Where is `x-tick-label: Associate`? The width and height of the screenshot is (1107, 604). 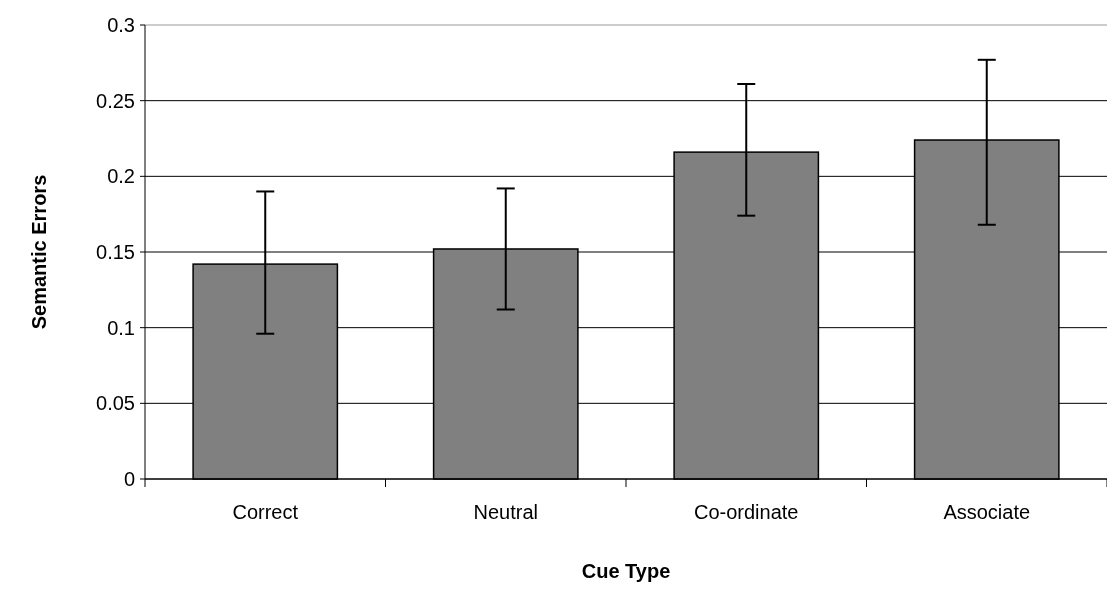
x-tick-label: Associate is located at coordinates (987, 512).